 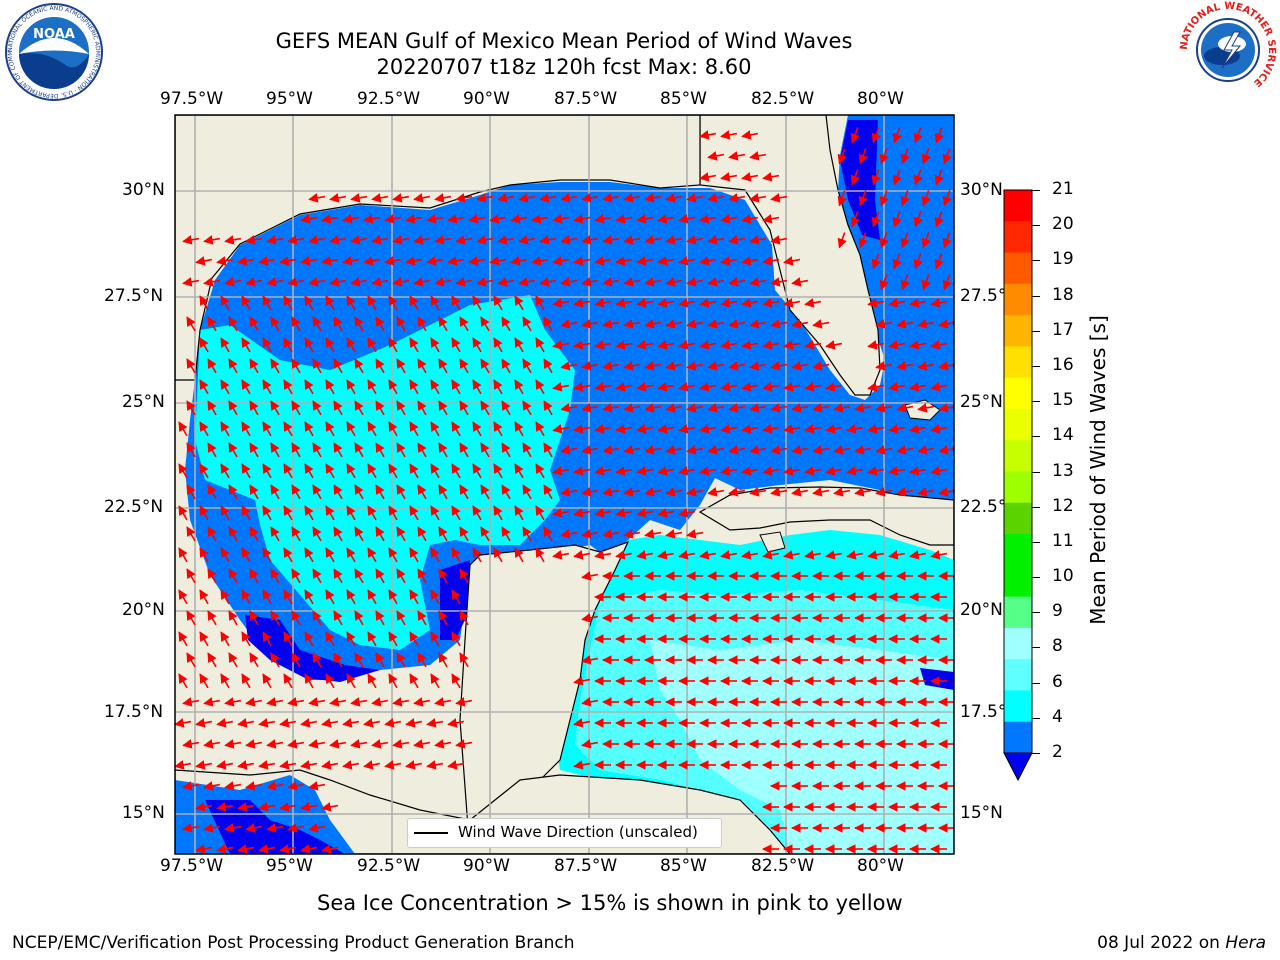 What do you see at coordinates (586, 866) in the screenshot?
I see `lon-label-bottom: 87.5°W` at bounding box center [586, 866].